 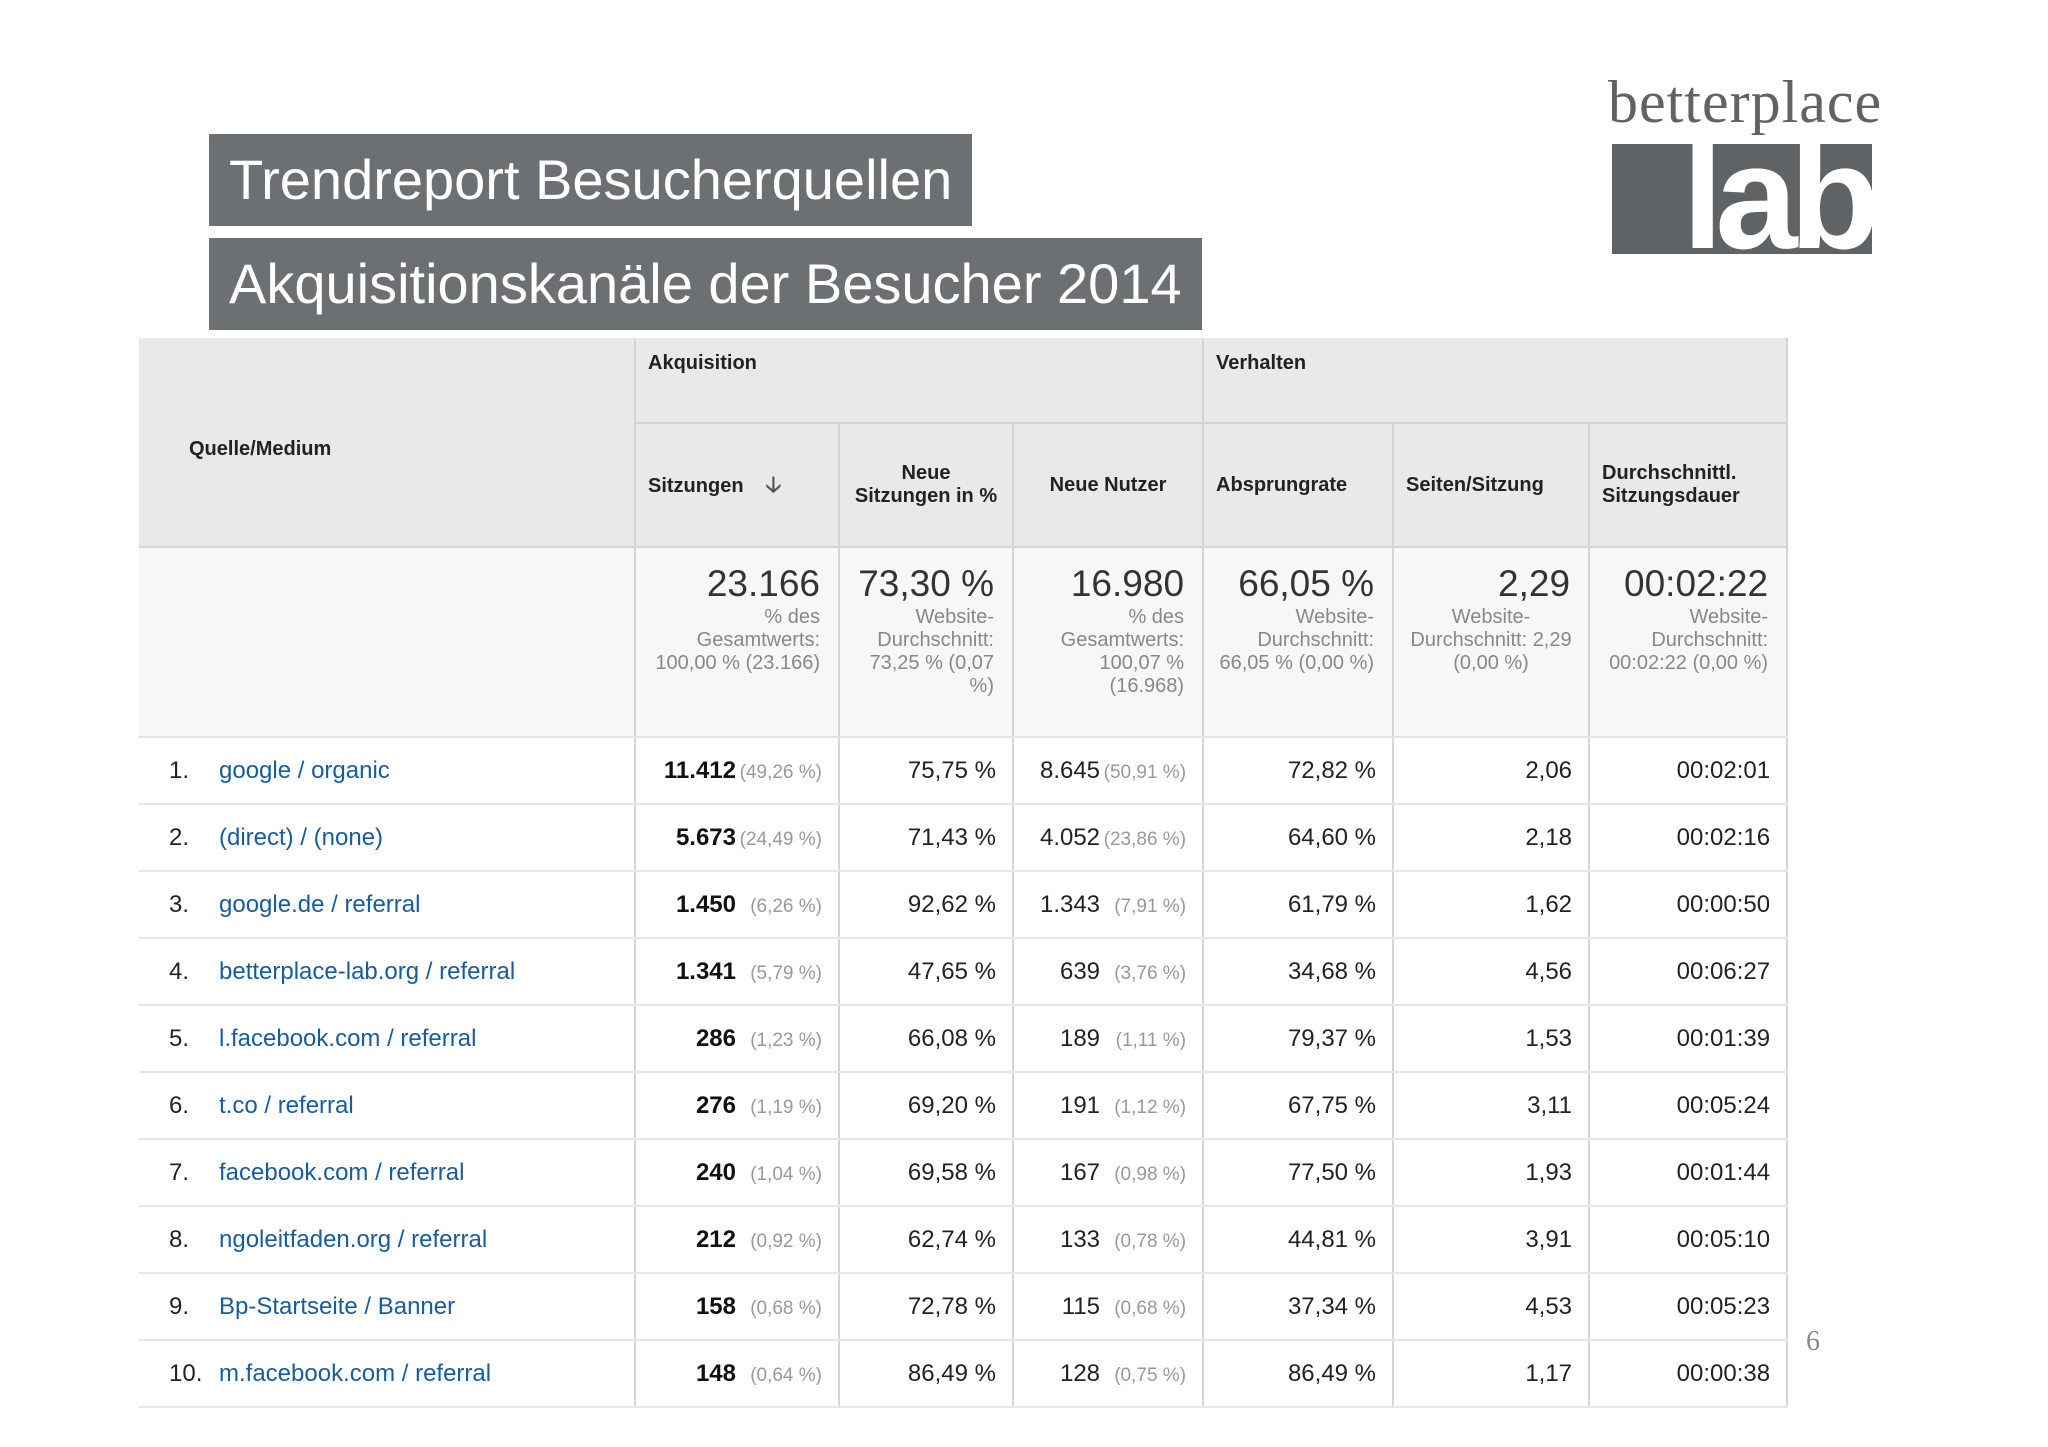 What do you see at coordinates (320, 904) in the screenshot?
I see `source-link: google.de / referral` at bounding box center [320, 904].